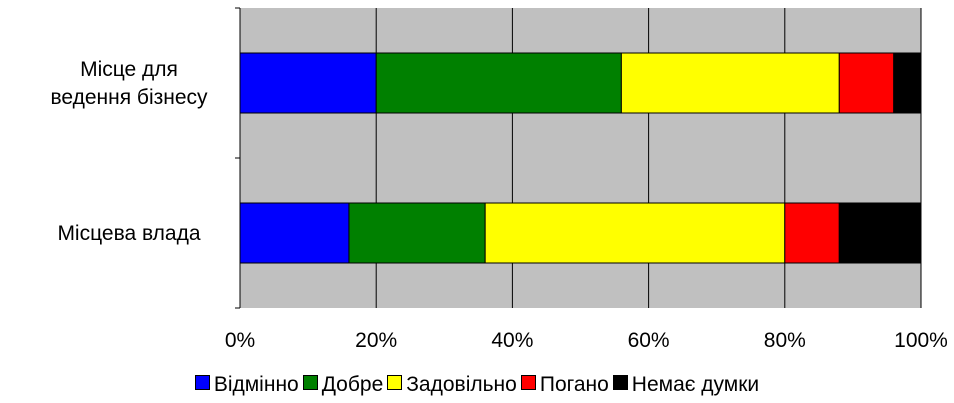  I want to click on x-tick-label: 40%, so click(512, 340).